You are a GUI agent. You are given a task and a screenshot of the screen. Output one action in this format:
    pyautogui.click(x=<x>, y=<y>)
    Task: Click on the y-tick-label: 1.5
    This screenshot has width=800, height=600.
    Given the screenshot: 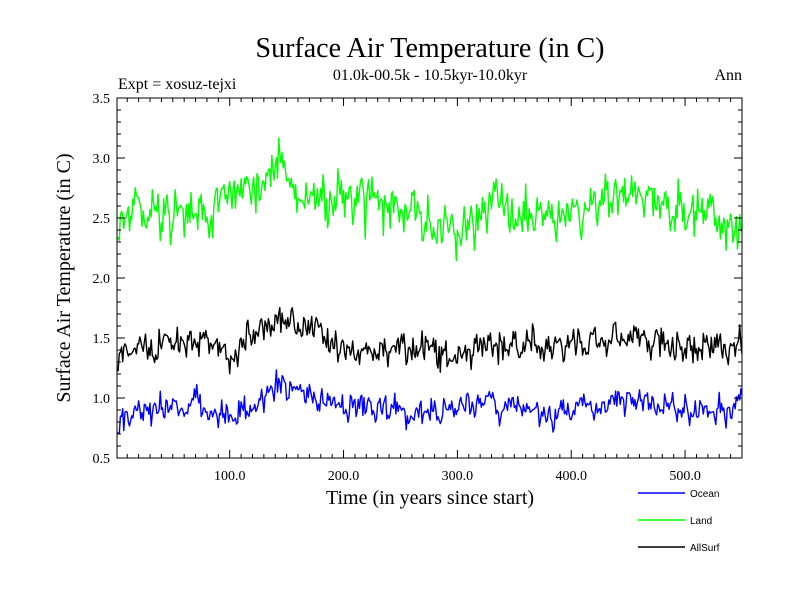 What is the action you would take?
    pyautogui.click(x=102, y=339)
    